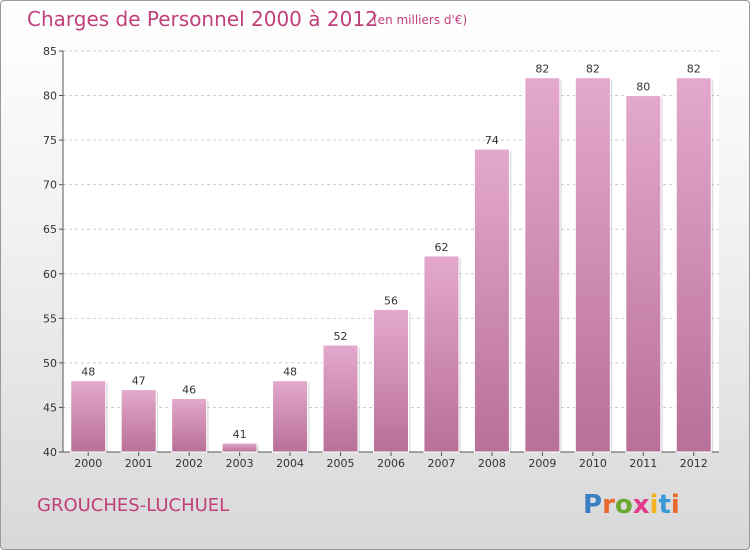 The height and width of the screenshot is (550, 750). I want to click on logo-letter: x, so click(641, 505).